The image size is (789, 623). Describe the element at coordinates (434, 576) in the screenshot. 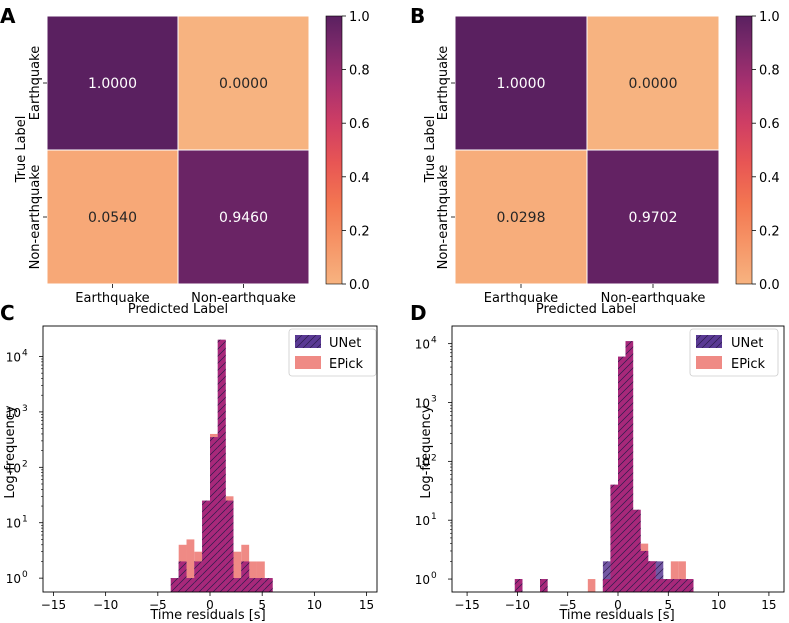

I see `y-tick-exponent: 0` at that location.